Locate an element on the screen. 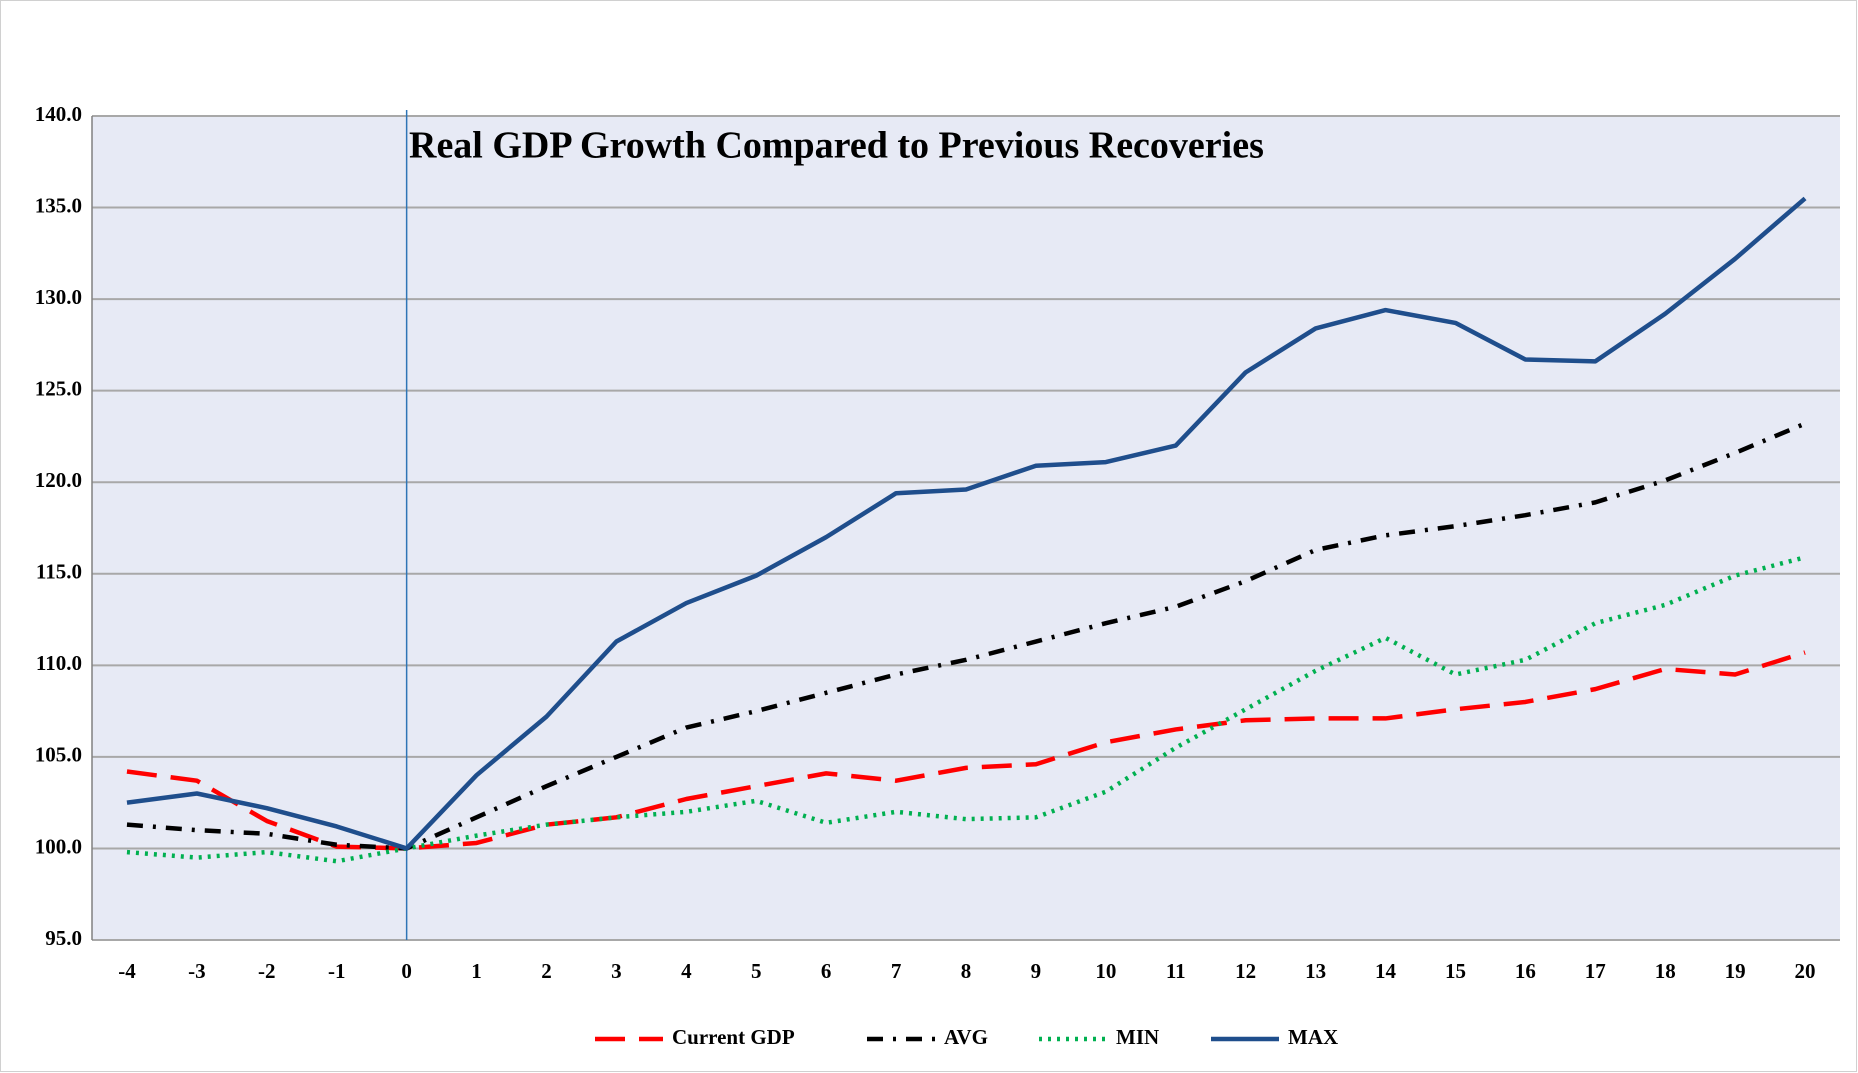 This screenshot has width=1858, height=1073. x-tick-label: 17 is located at coordinates (1595, 971).